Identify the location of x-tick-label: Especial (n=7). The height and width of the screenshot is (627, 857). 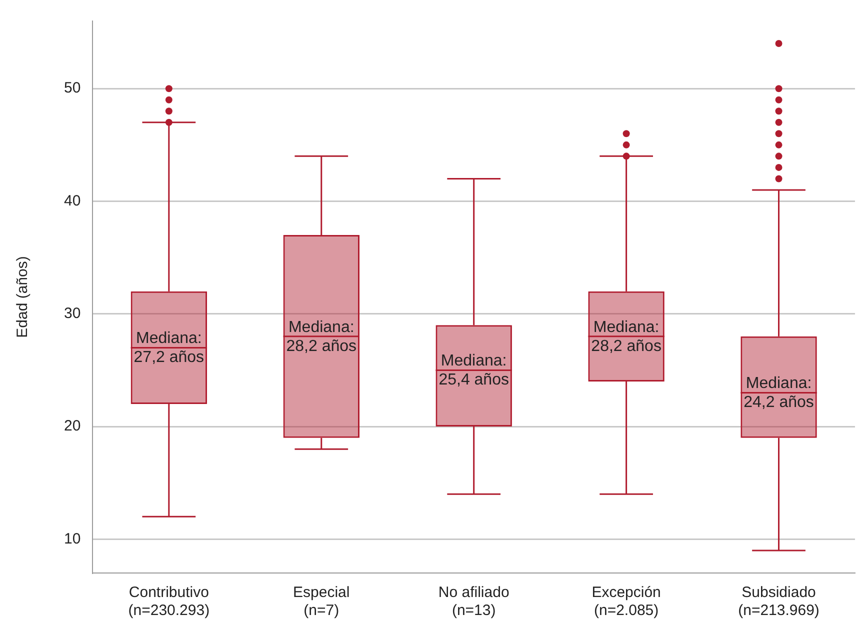
(321, 602).